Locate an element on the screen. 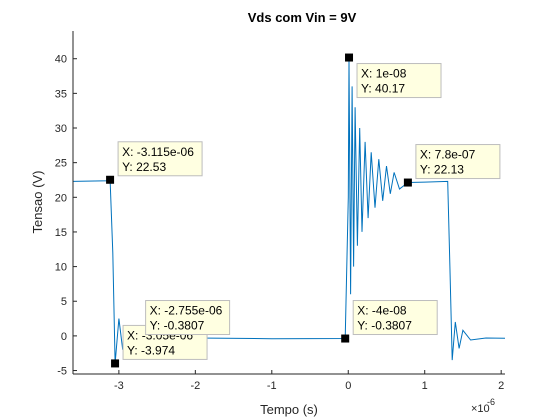 The height and width of the screenshot is (420, 560). y-axis-ticks: -5 0 5 10 15 20 25 30 35 40 is located at coordinates (66, 216).